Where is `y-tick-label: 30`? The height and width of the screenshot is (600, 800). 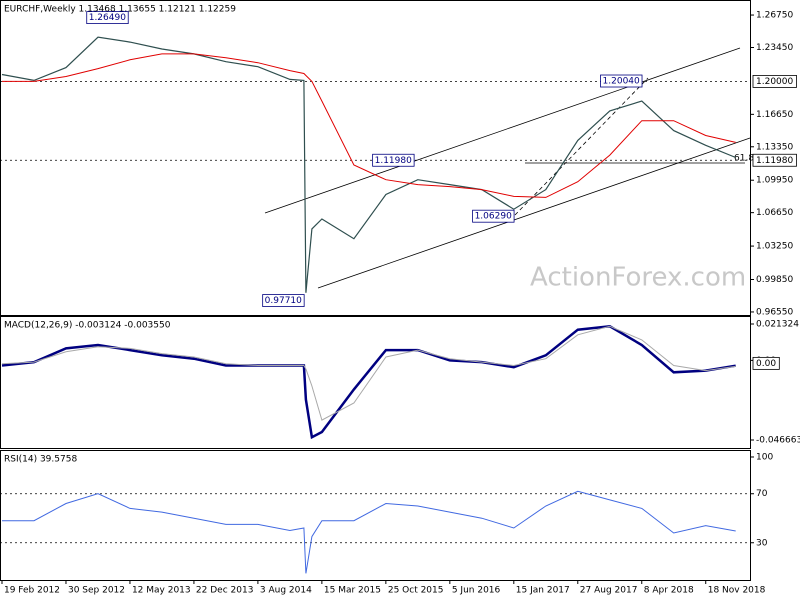
y-tick-label: 30 is located at coordinates (762, 543).